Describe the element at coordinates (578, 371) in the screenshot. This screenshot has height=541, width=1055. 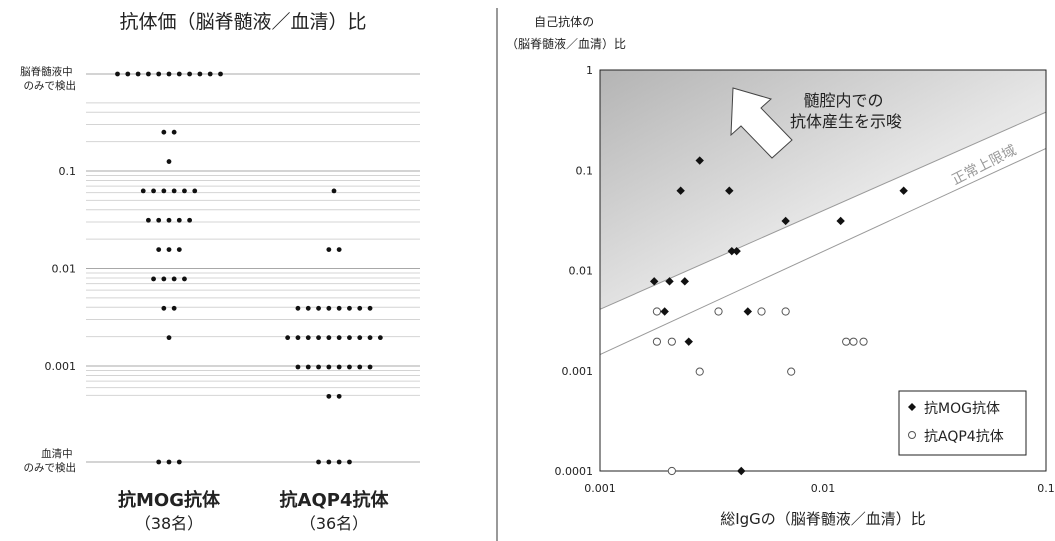
I see `y-tick-label: 0.001` at that location.